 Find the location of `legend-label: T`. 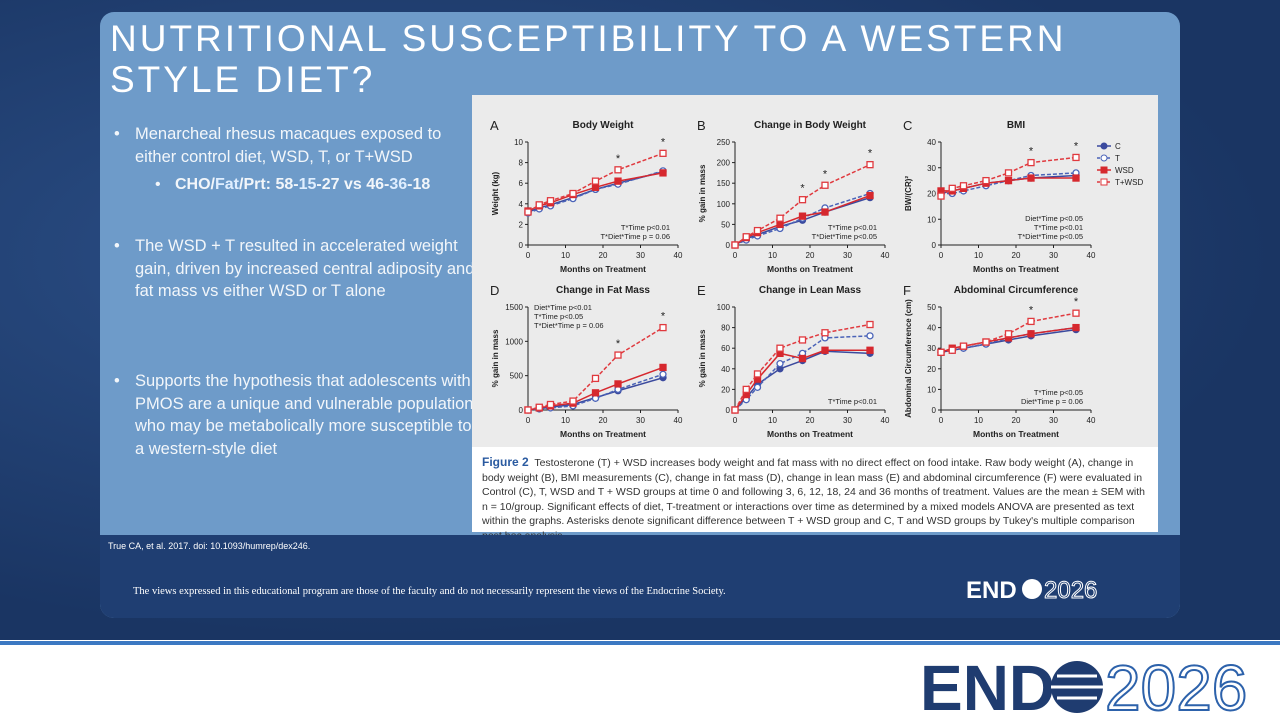

legend-label: T is located at coordinates (1117, 158).